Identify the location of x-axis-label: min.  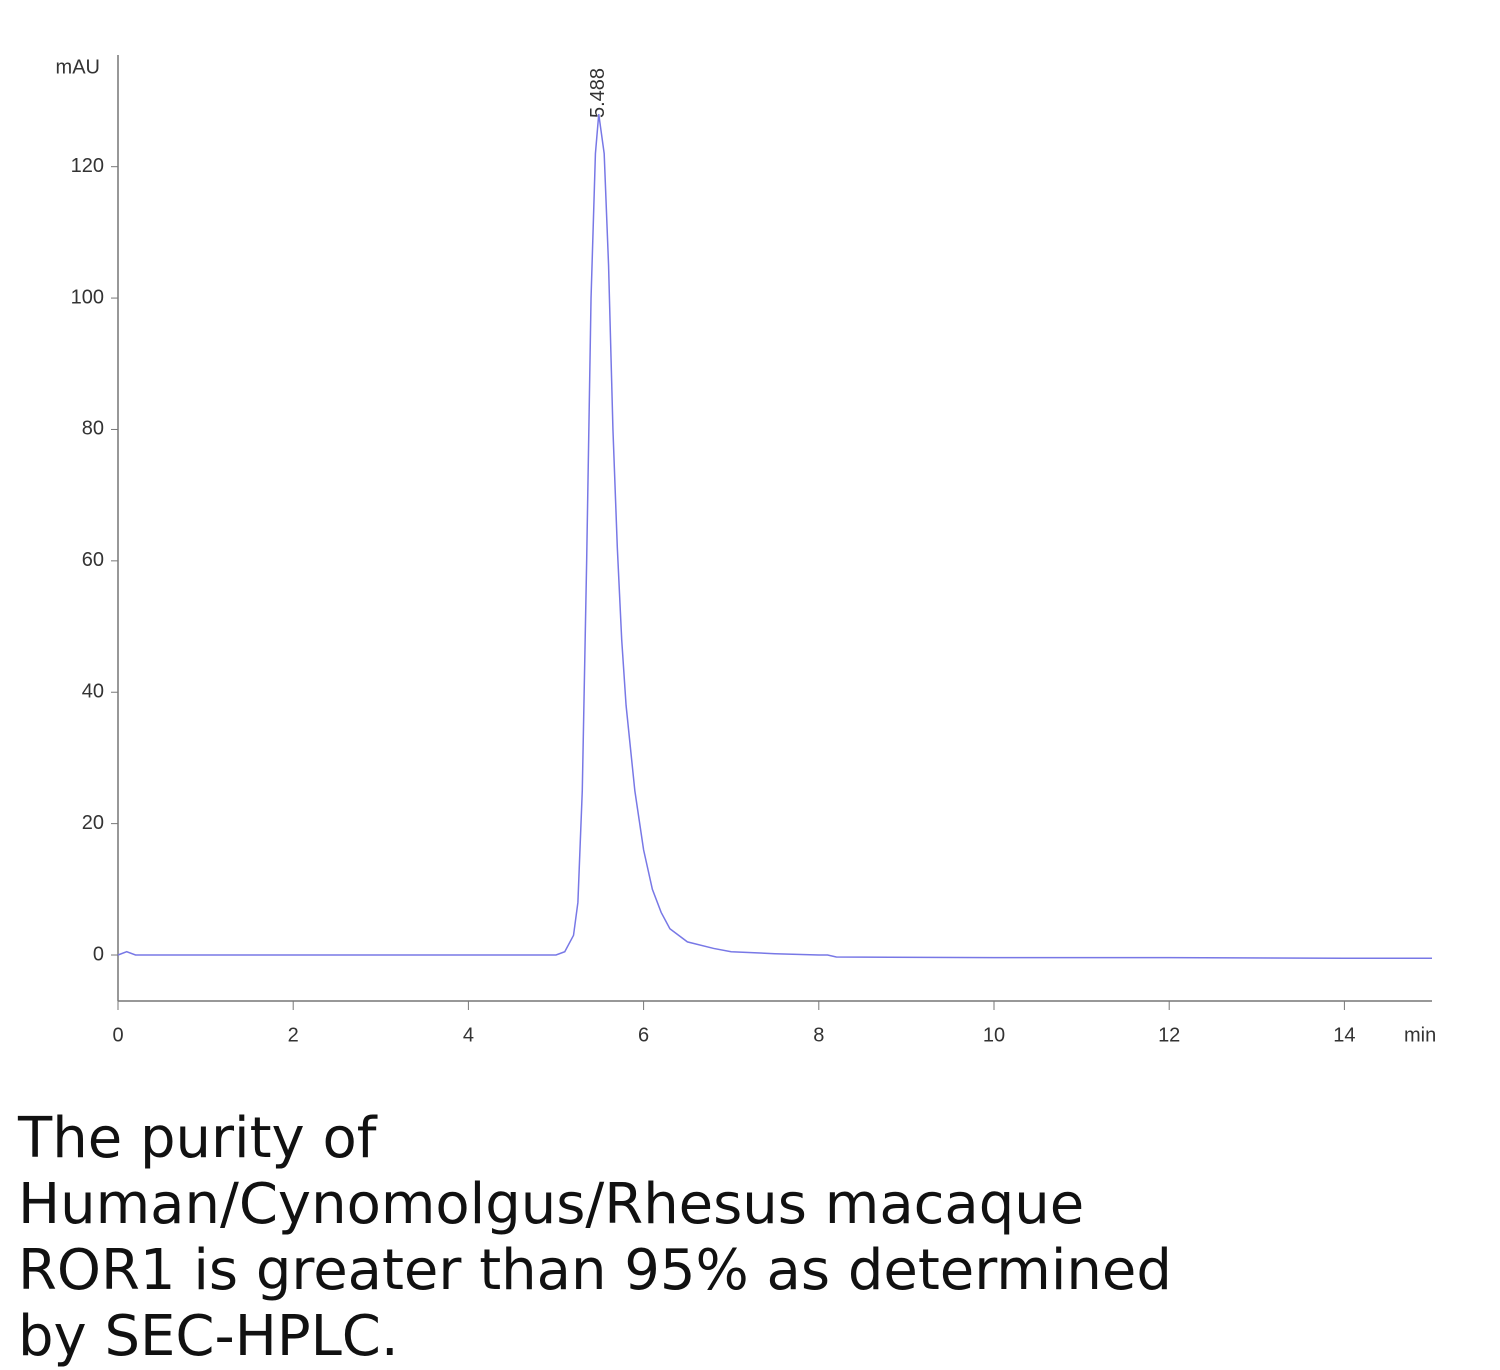
(1420, 1035).